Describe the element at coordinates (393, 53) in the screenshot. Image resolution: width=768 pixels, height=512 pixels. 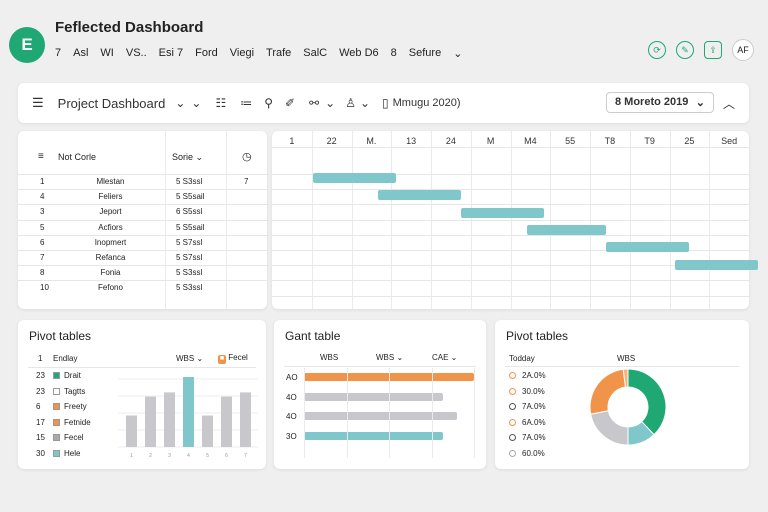
I see `menu-item: 8` at that location.